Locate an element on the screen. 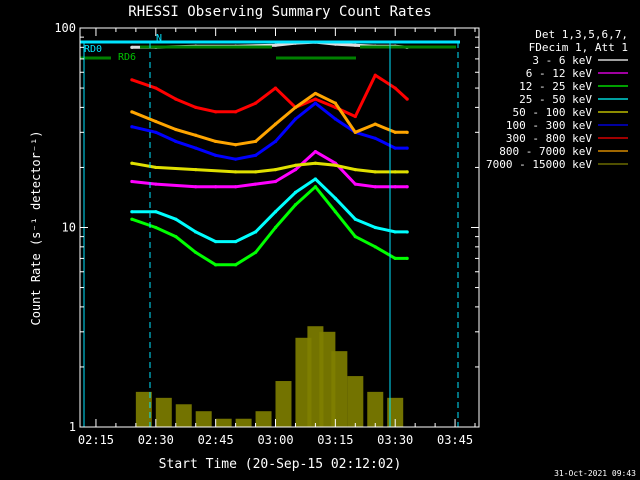 The width and height of the screenshot is (640, 480). series-line is located at coordinates (269, 169).